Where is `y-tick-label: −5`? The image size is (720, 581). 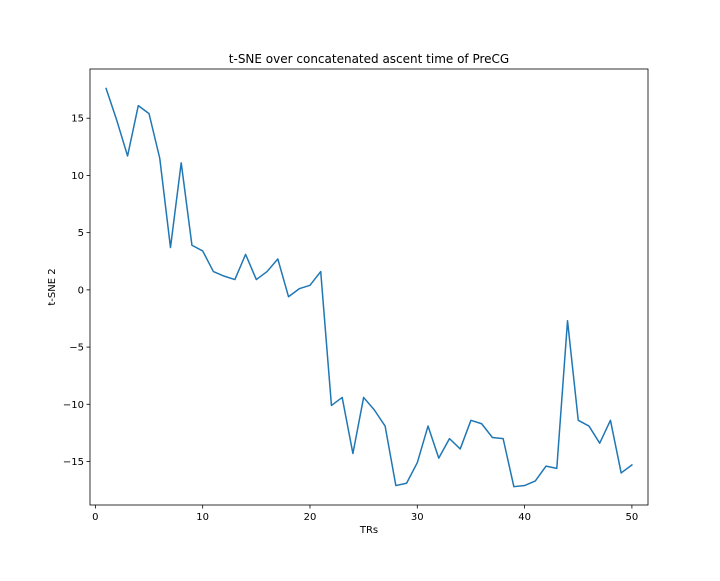 y-tick-label: −5 is located at coordinates (76, 348).